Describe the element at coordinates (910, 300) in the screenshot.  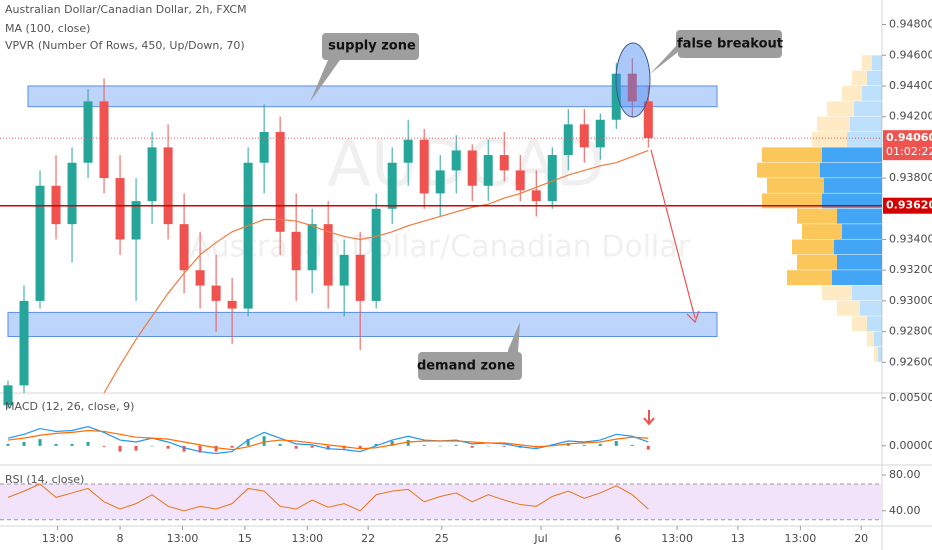
I see `y-tick-label: 0.93000` at that location.